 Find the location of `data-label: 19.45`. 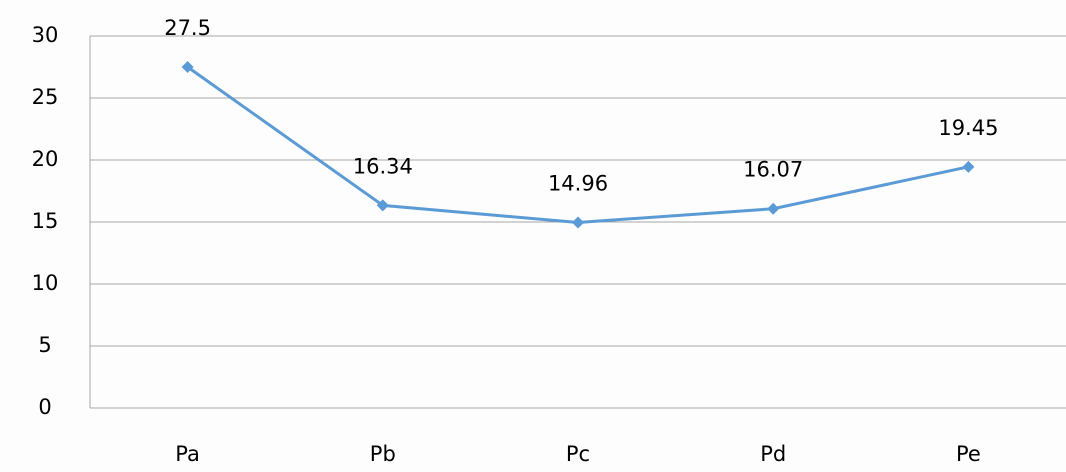

data-label: 19.45 is located at coordinates (968, 128).